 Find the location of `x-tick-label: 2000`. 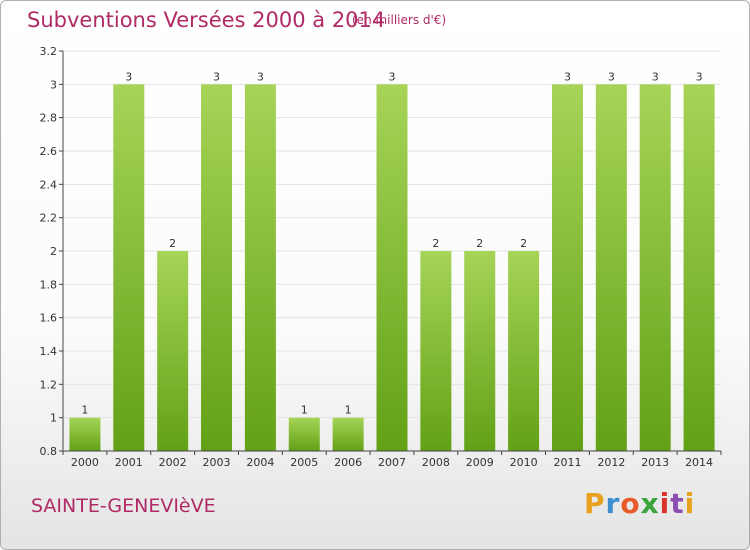

x-tick-label: 2000 is located at coordinates (85, 462).